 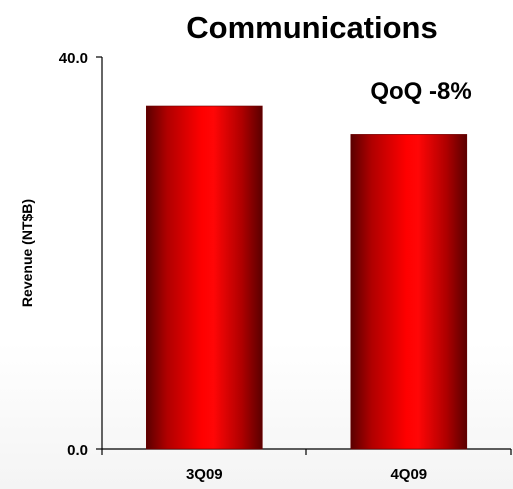 I want to click on x-tick-labels: 3Q09 4Q09, so click(x=306, y=474).